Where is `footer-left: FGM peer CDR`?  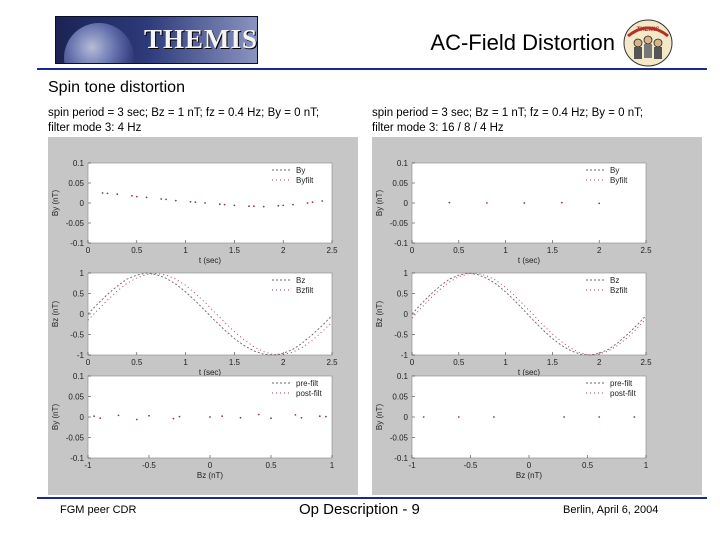
footer-left: FGM peer CDR is located at coordinates (98, 510).